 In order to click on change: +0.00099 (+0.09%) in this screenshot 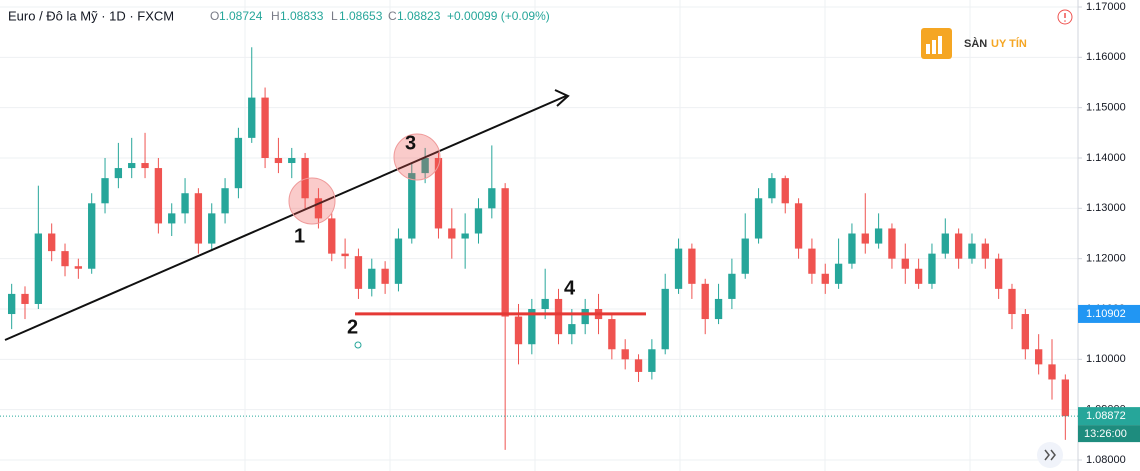, I will do `click(498, 16)`.